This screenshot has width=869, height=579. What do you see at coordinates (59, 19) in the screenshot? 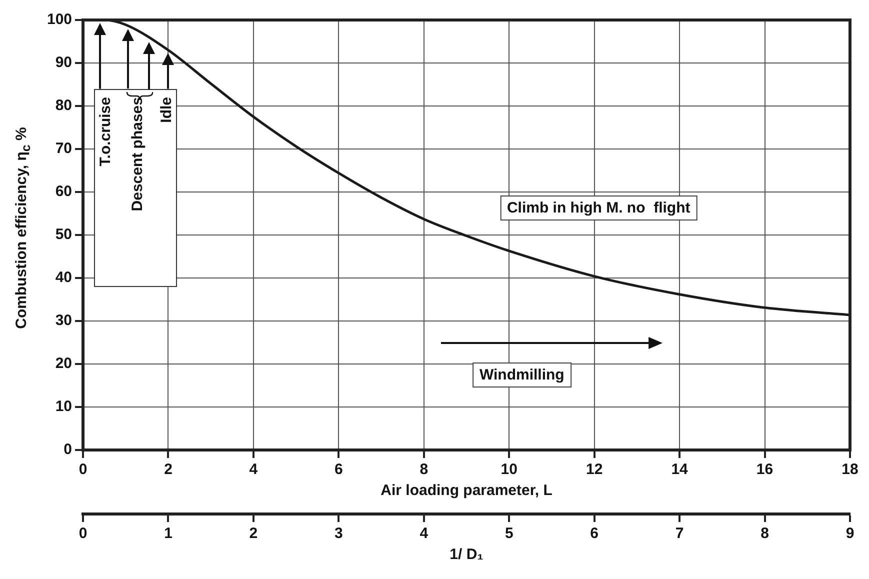
I see `y-tick-label: 100` at bounding box center [59, 19].